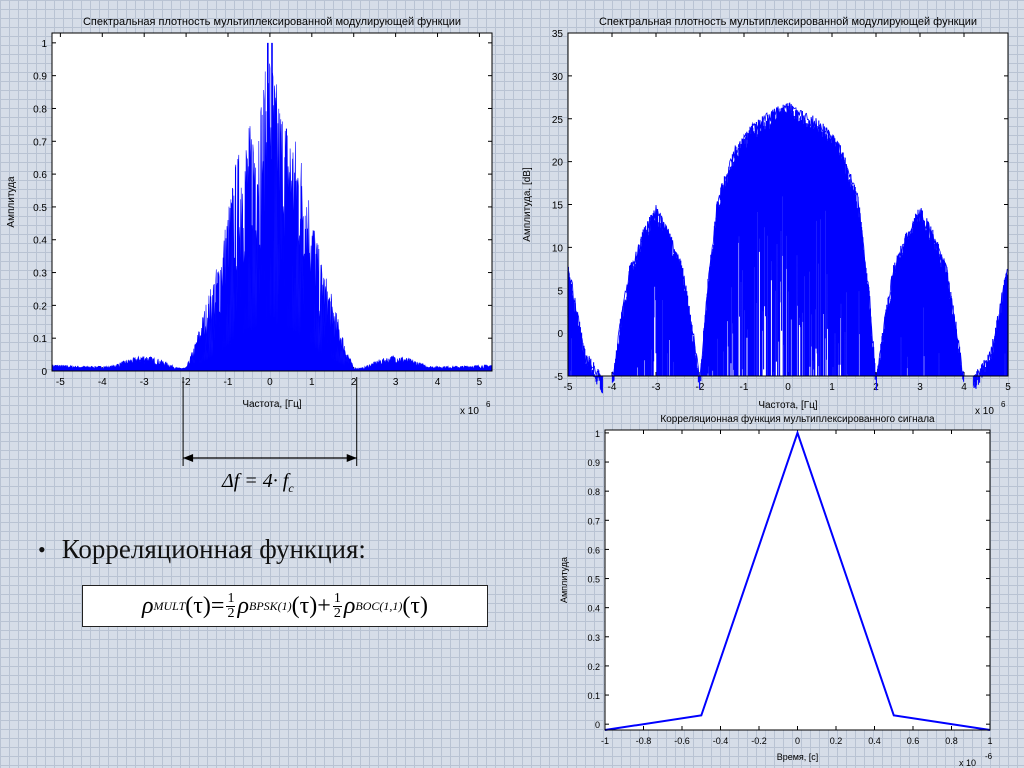  What do you see at coordinates (415, 605) in the screenshot?
I see `formula-tau-end: (τ)` at bounding box center [415, 605].